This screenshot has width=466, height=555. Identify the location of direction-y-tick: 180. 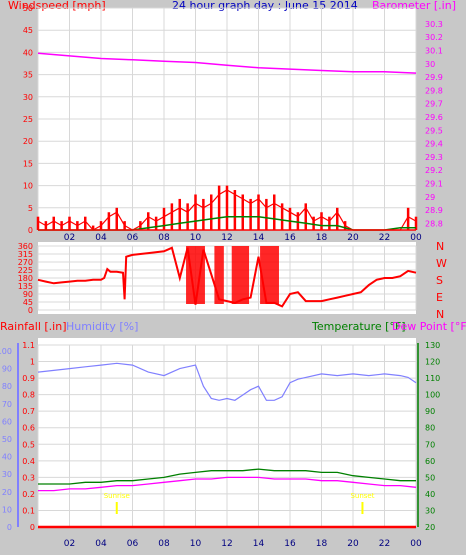
(25, 278).